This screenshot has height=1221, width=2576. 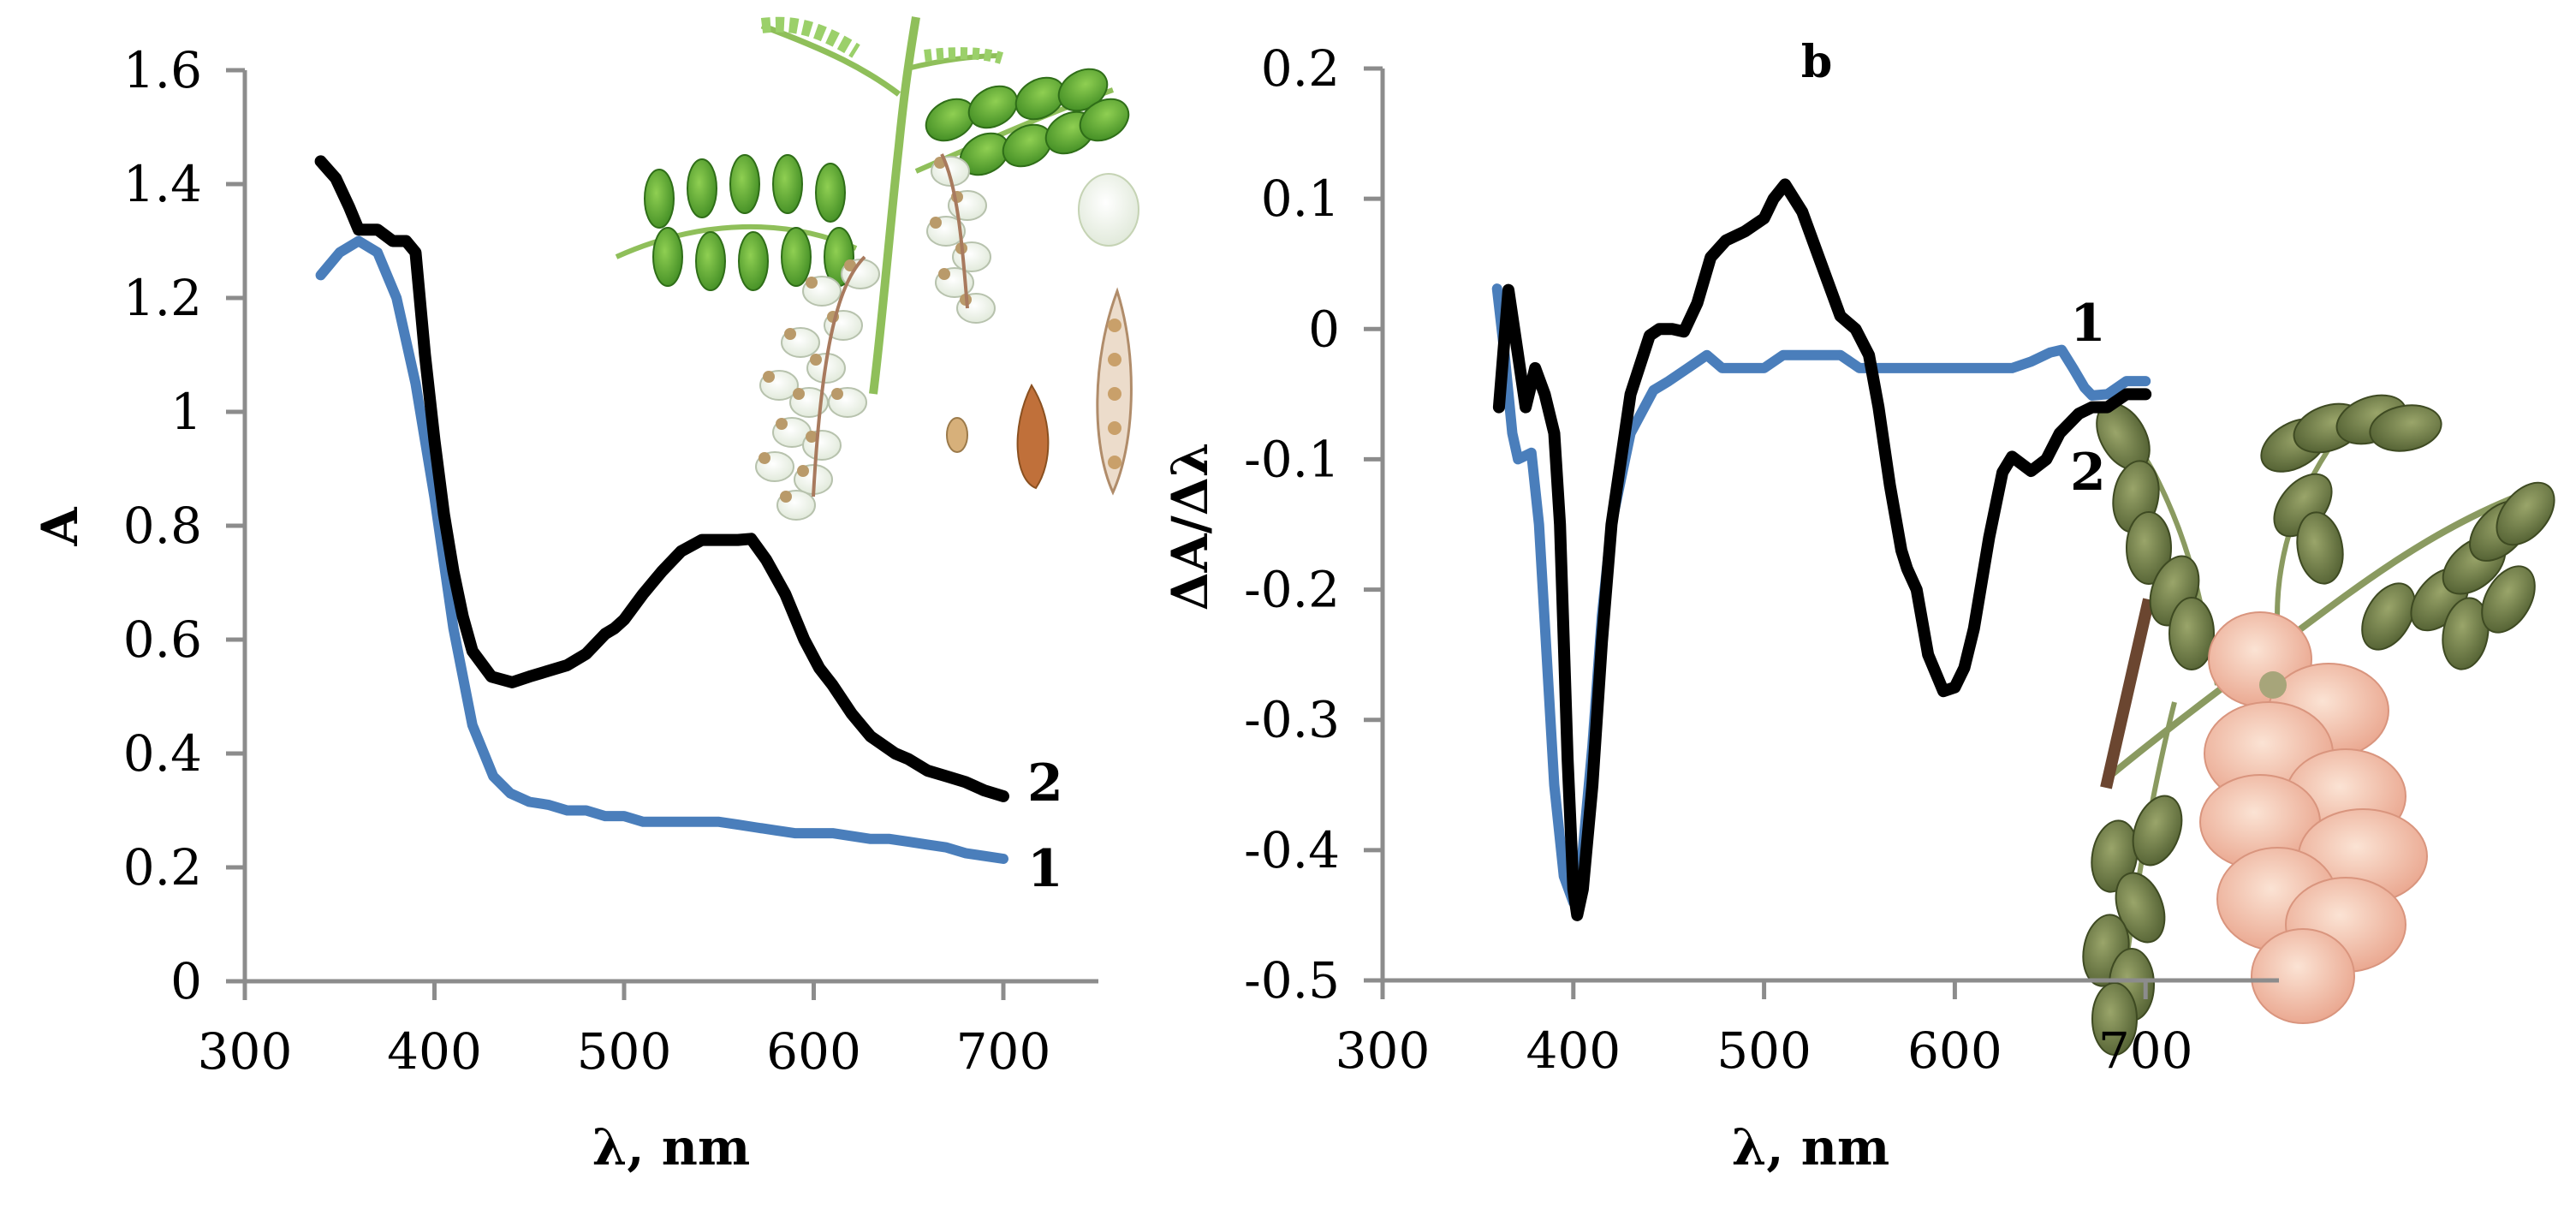 What do you see at coordinates (1045, 783) in the screenshot?
I see `chart-a-curve-label-2: 2` at bounding box center [1045, 783].